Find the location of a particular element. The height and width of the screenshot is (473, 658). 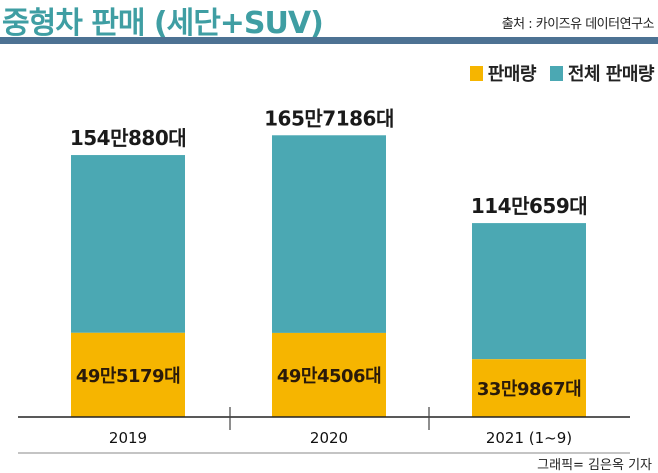

legend-label-sales: 판매량 is located at coordinates (512, 74).